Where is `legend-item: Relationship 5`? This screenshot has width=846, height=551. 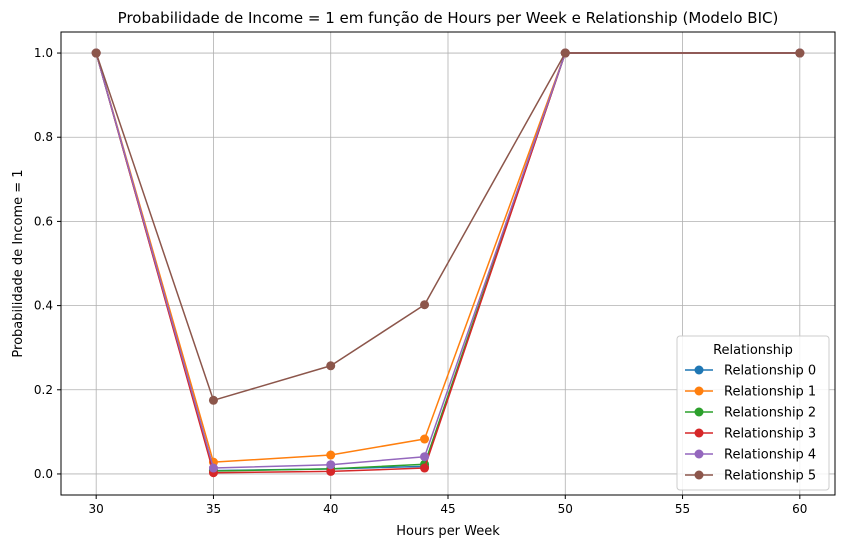 legend-item: Relationship 5 is located at coordinates (750, 476).